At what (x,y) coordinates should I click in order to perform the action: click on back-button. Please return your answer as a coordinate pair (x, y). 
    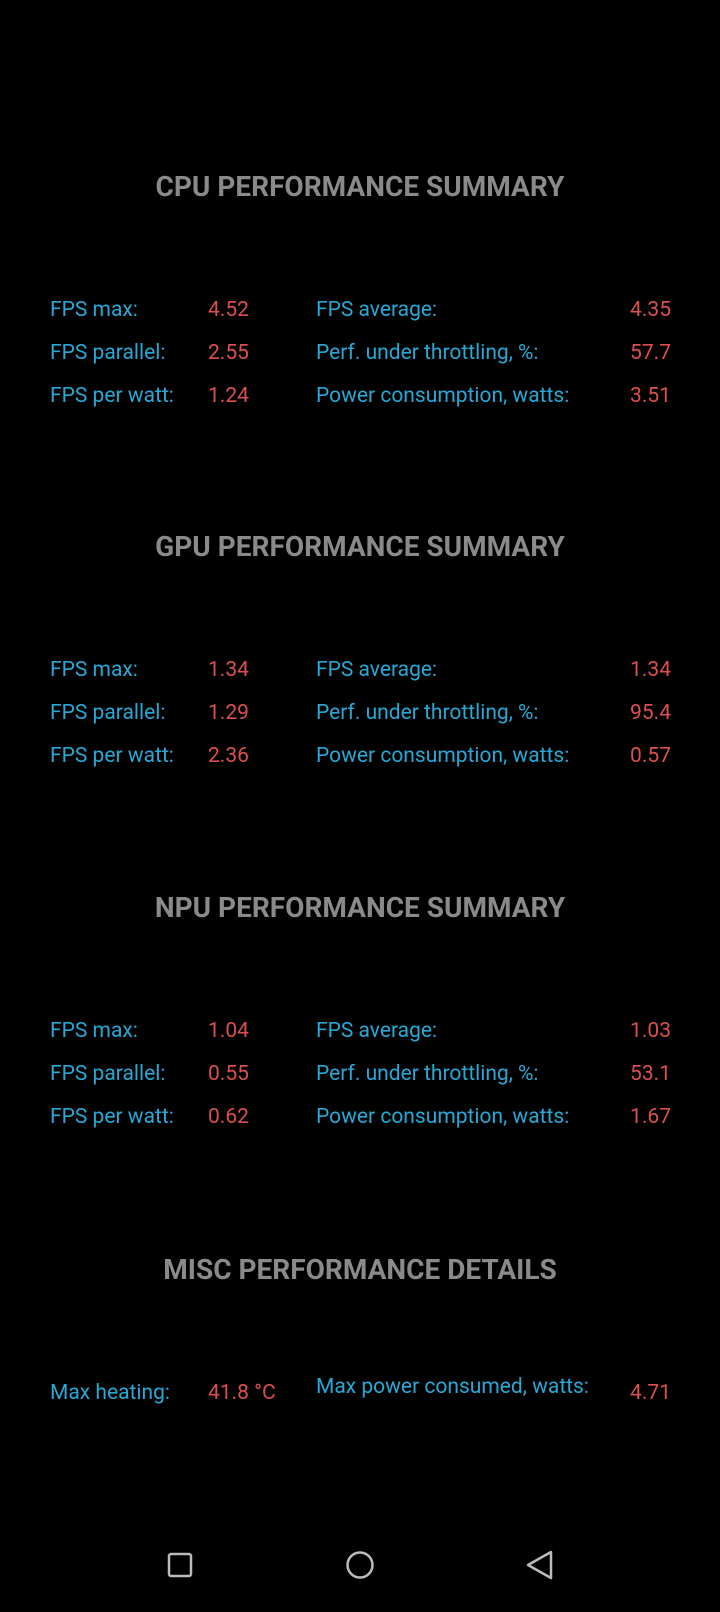
    Looking at the image, I should click on (539, 1565).